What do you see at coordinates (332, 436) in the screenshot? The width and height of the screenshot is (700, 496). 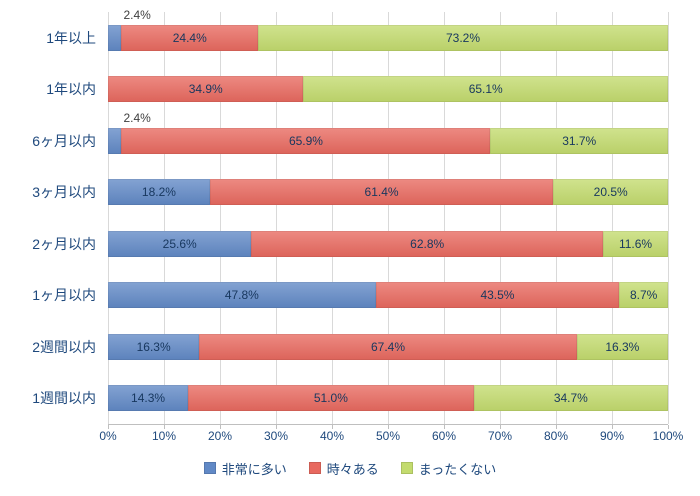 I see `axis-tick-label: 40%` at bounding box center [332, 436].